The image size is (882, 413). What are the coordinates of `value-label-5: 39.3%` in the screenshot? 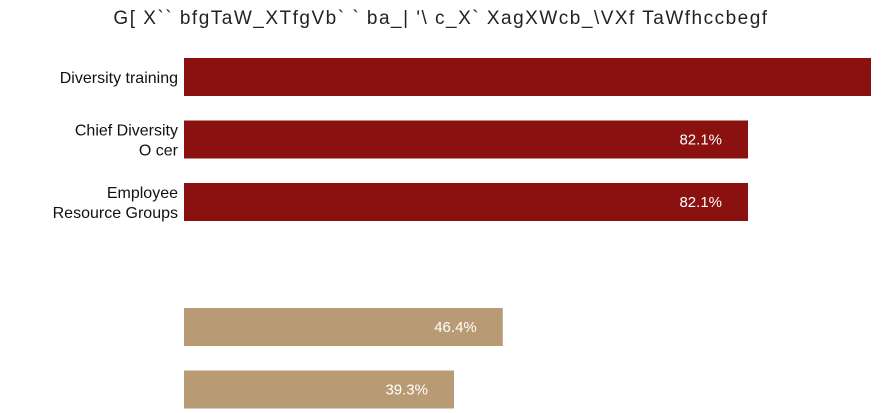 It's located at (406, 390).